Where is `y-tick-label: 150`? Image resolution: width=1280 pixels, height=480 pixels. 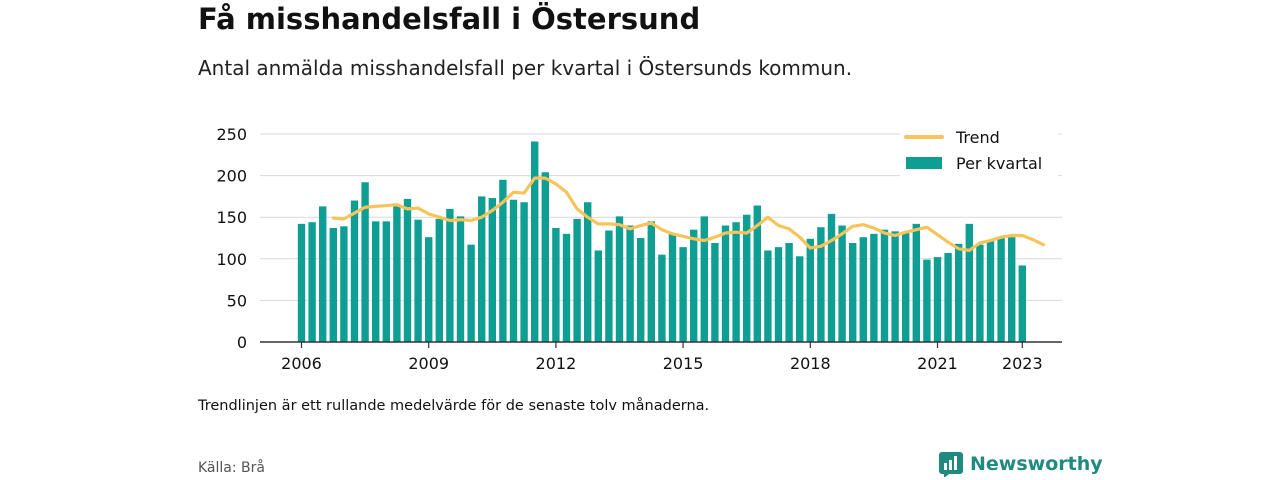 y-tick-label: 150 is located at coordinates (231, 217).